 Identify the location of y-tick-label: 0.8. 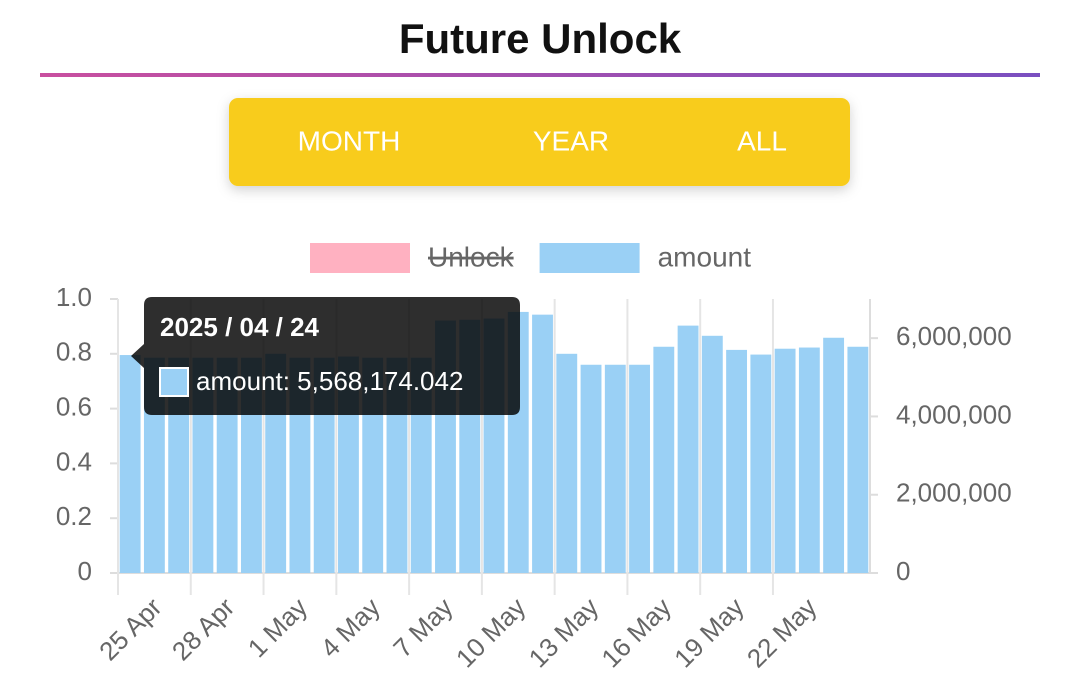
(74, 352).